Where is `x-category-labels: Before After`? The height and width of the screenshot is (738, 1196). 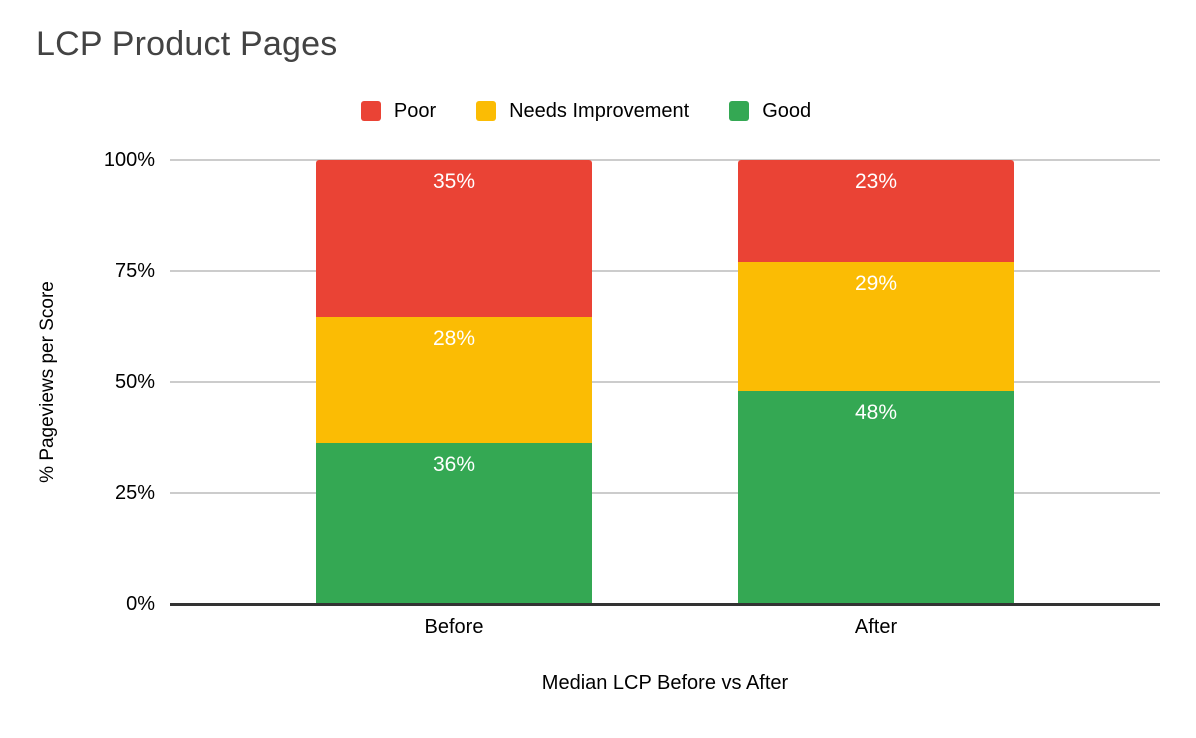
x-category-labels: Before After is located at coordinates (665, 627).